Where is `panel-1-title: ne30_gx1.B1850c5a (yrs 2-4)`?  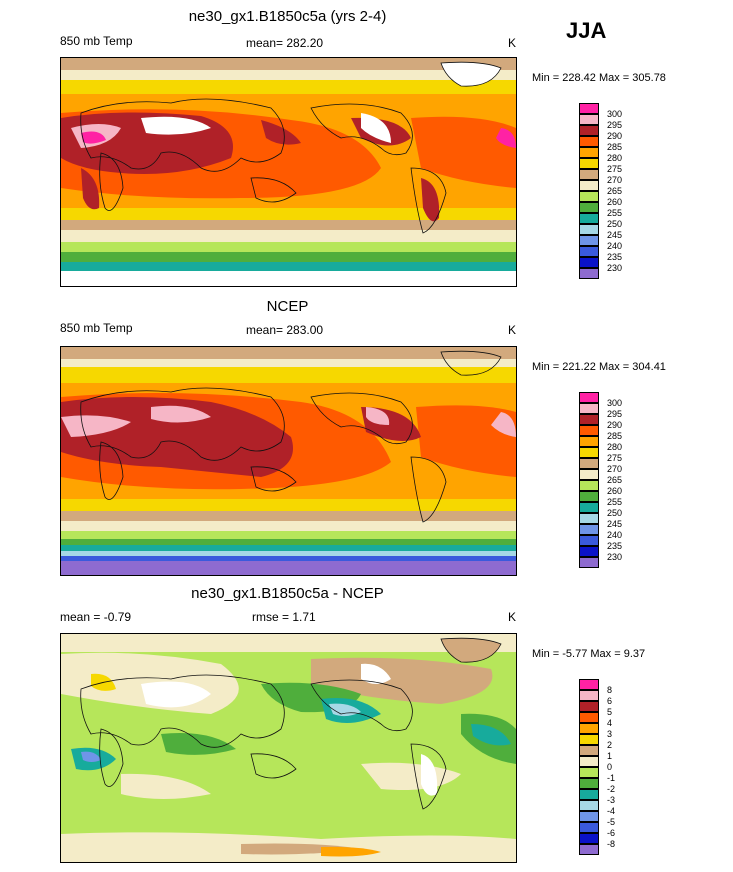
panel-1-title: ne30_gx1.B1850c5a (yrs 2-4) is located at coordinates (287, 16).